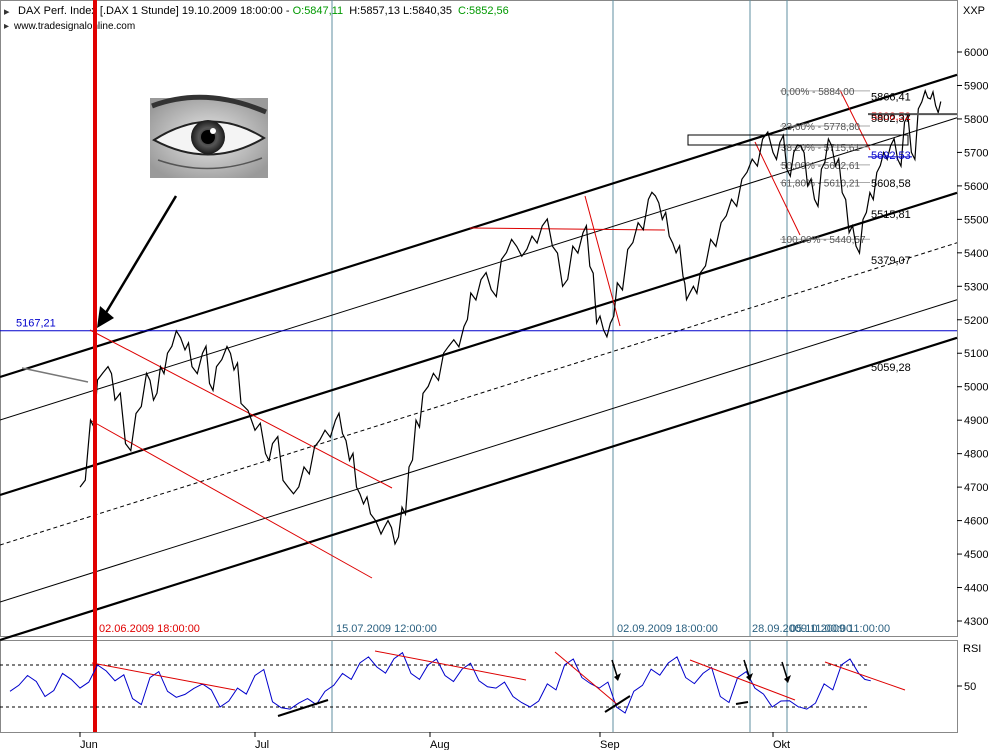 The height and width of the screenshot is (755, 1000). Describe the element at coordinates (976, 187) in the screenshot. I see `y-tick-label: 5600` at that location.